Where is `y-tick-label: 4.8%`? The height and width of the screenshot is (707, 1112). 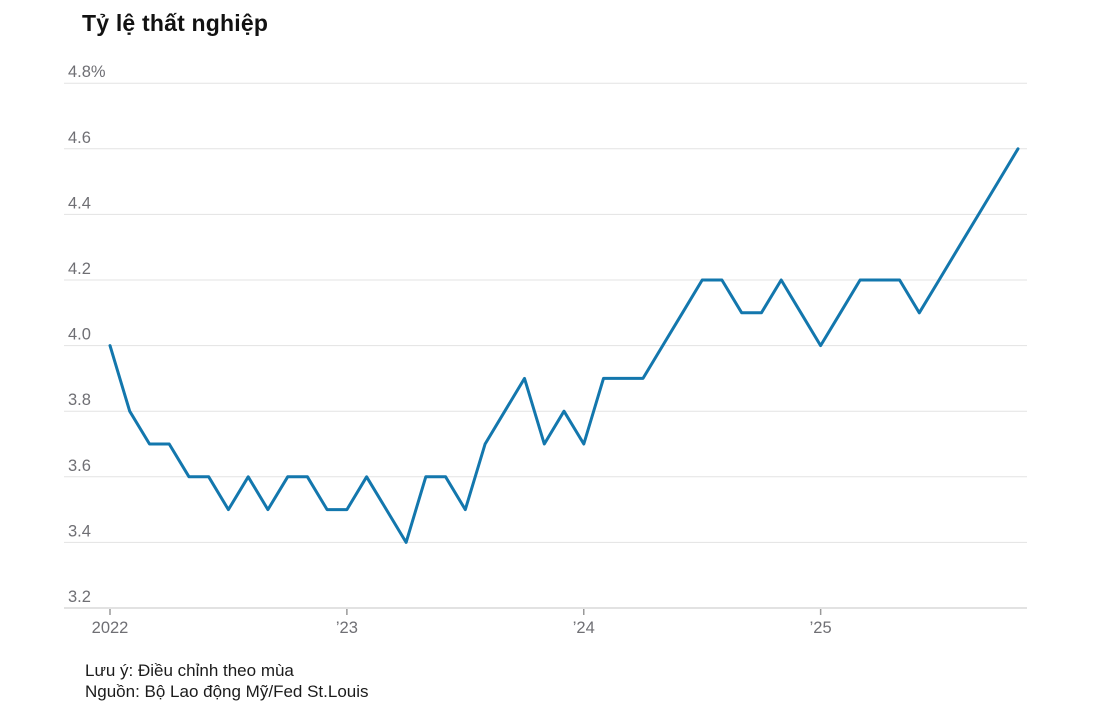
y-tick-label: 4.8% is located at coordinates (87, 72).